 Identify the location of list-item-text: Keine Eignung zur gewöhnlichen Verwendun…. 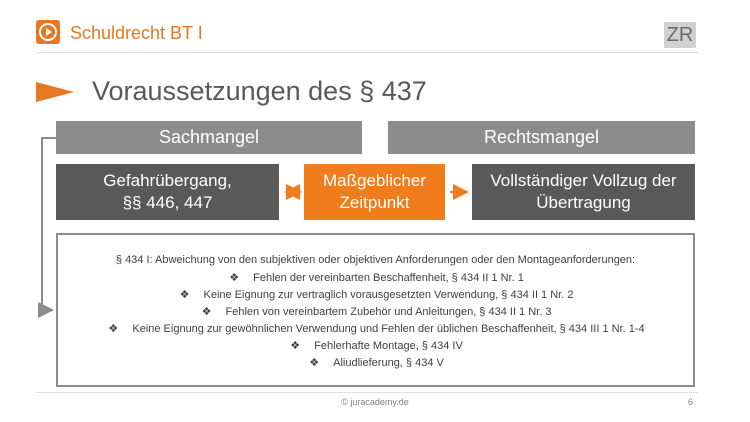
(388, 329).